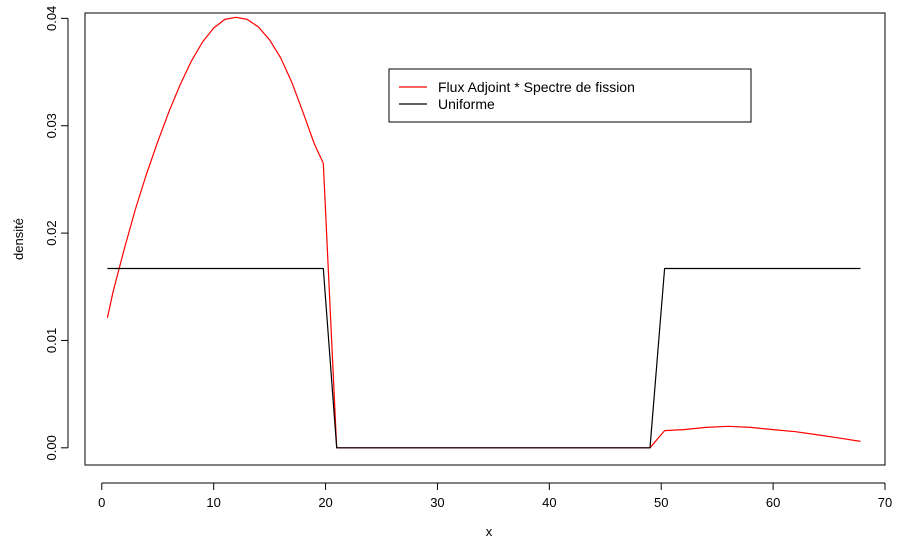 This screenshot has width=898, height=542. I want to click on x-tick-label: 60, so click(773, 502).